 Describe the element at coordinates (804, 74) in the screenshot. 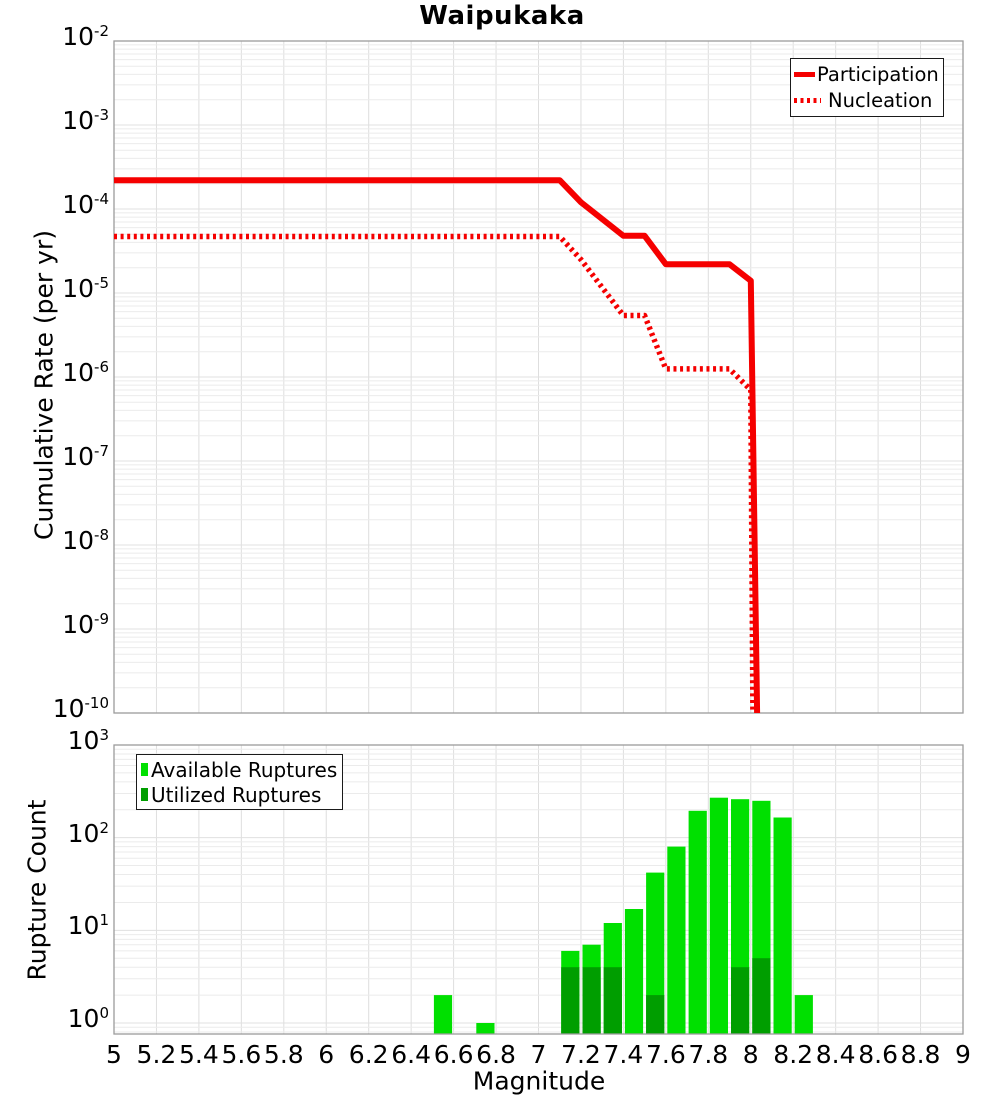

I see `participation-line-swatch` at that location.